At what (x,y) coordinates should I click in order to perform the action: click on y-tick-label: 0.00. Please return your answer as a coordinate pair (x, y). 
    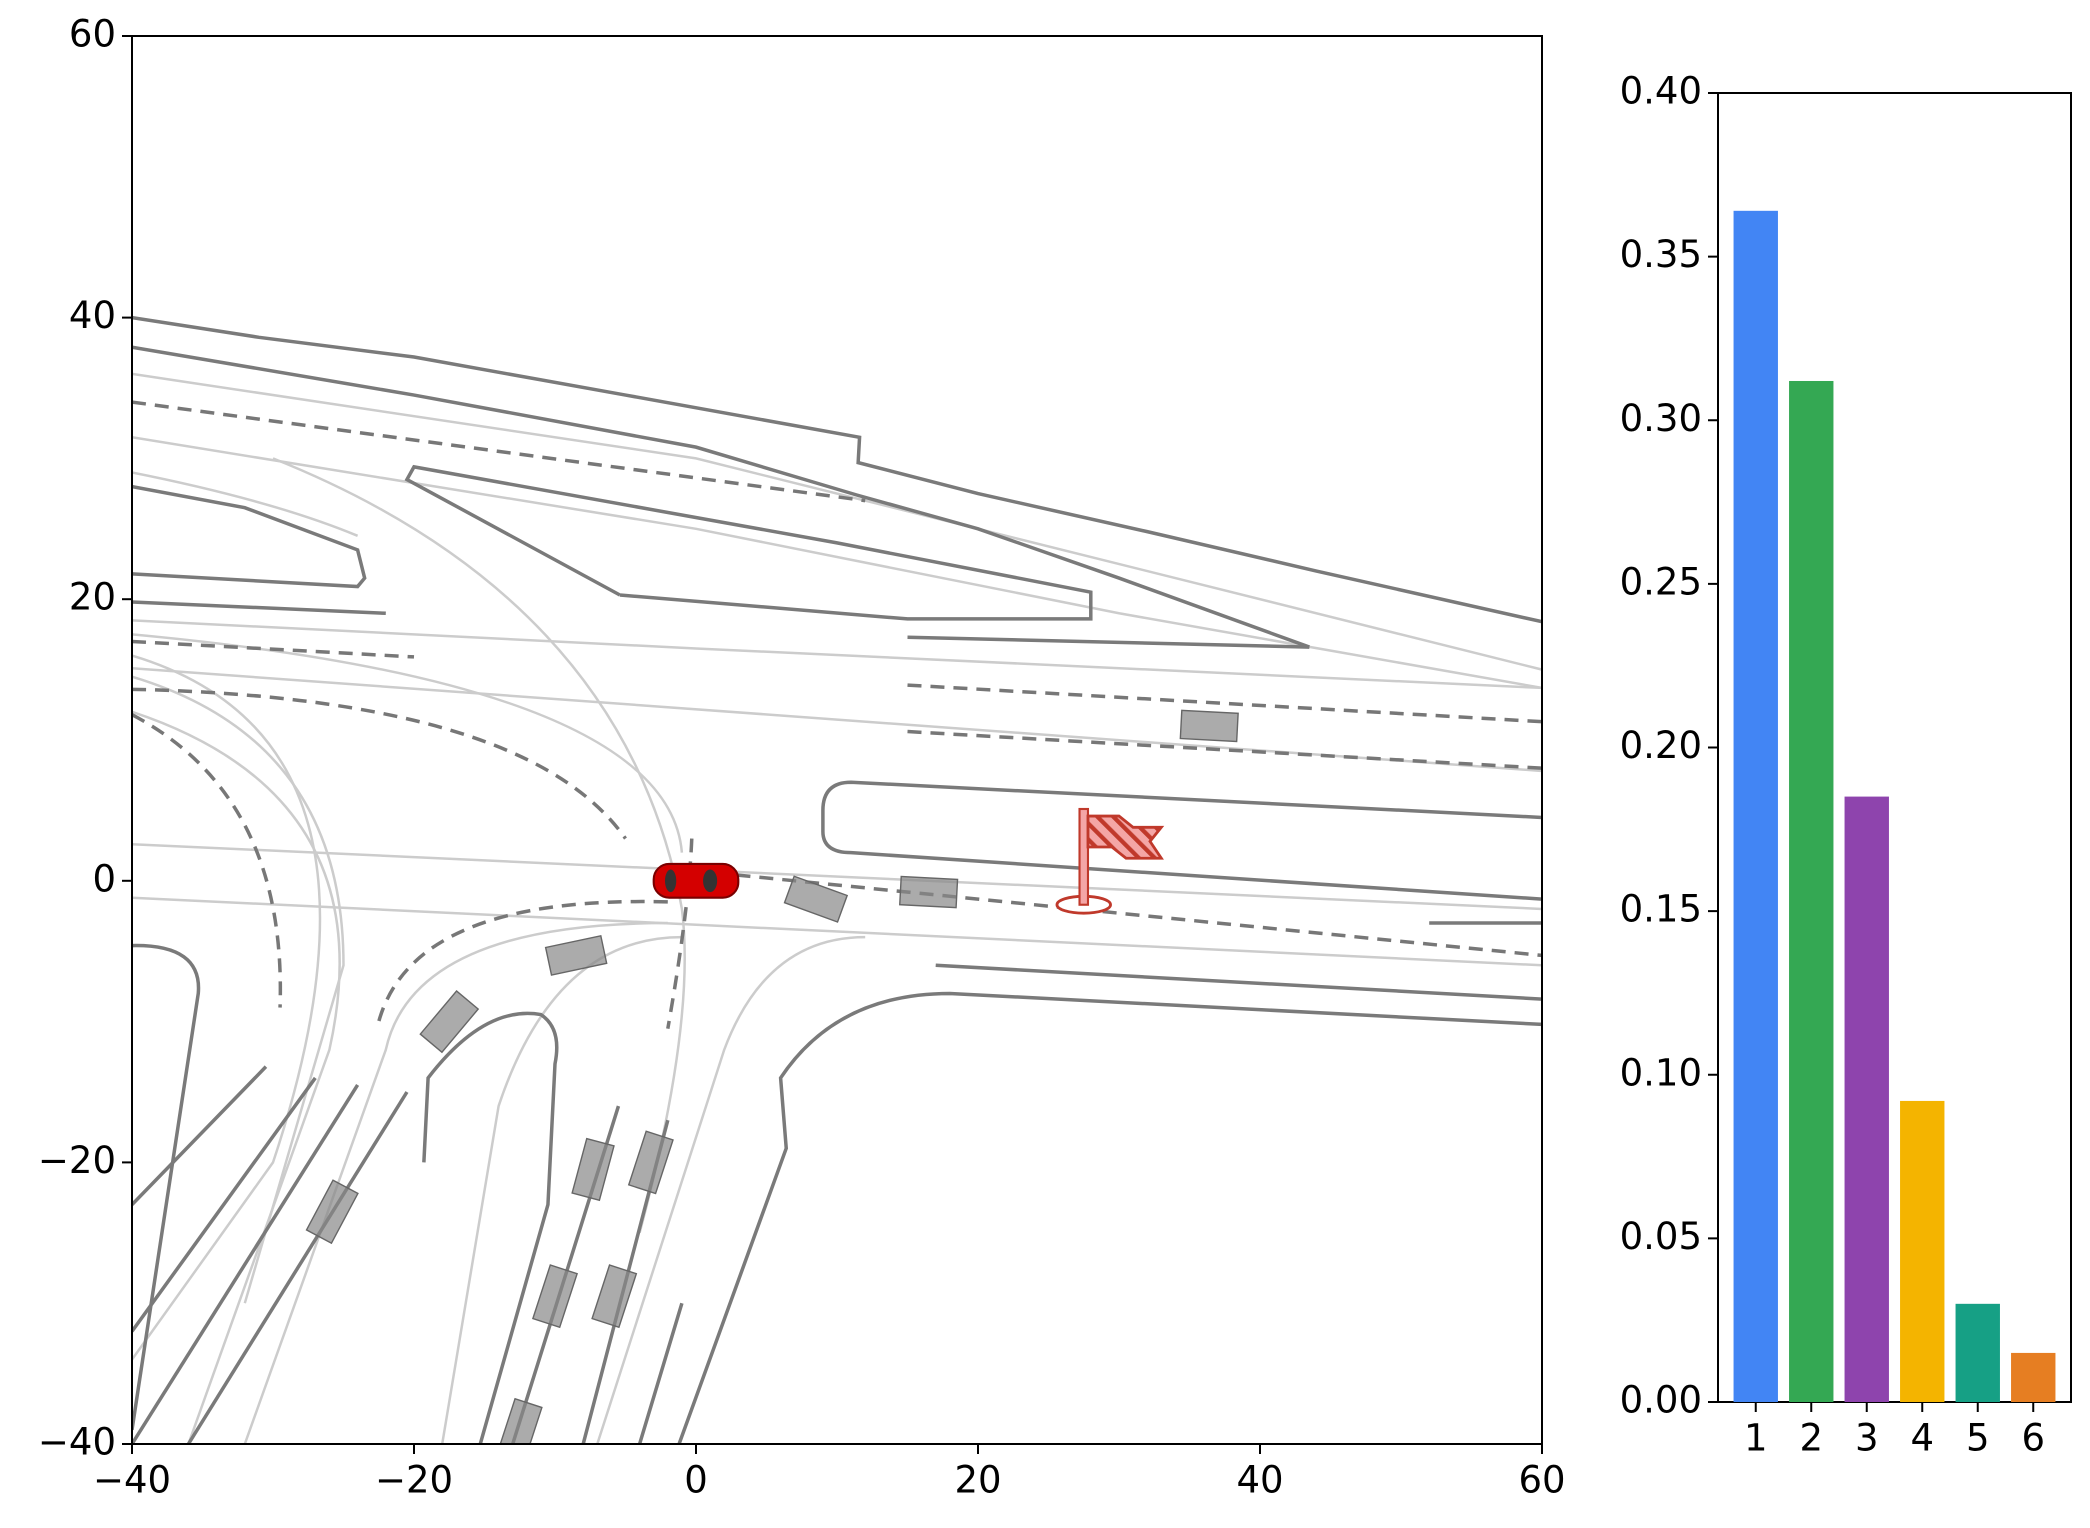
    Looking at the image, I should click on (1661, 1400).